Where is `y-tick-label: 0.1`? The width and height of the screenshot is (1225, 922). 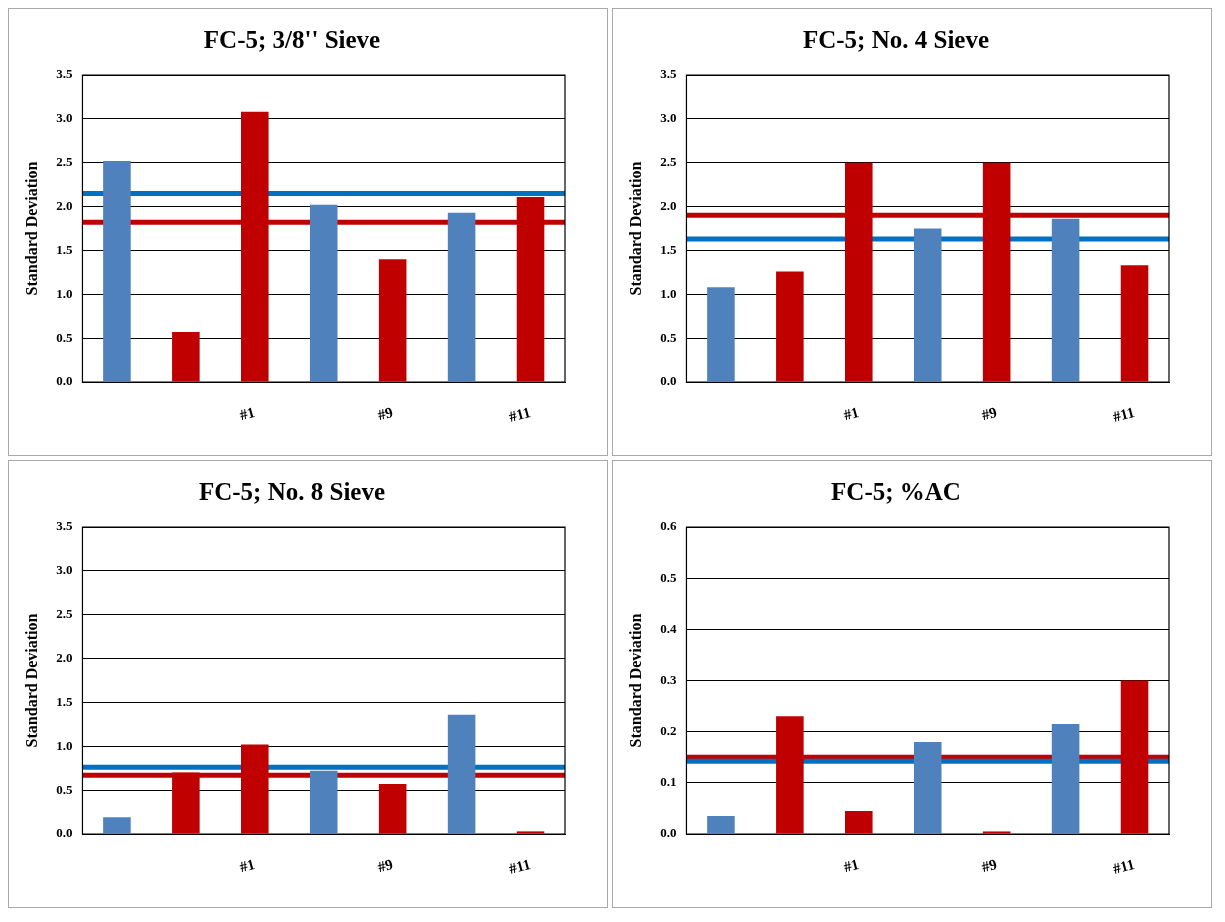 y-tick-label: 0.1 is located at coordinates (668, 782).